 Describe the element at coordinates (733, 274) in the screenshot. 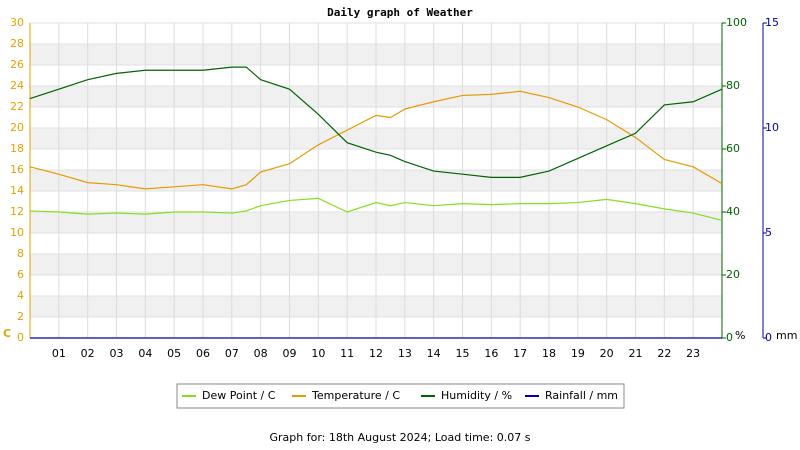

I see `y2-tick-label: 20` at that location.